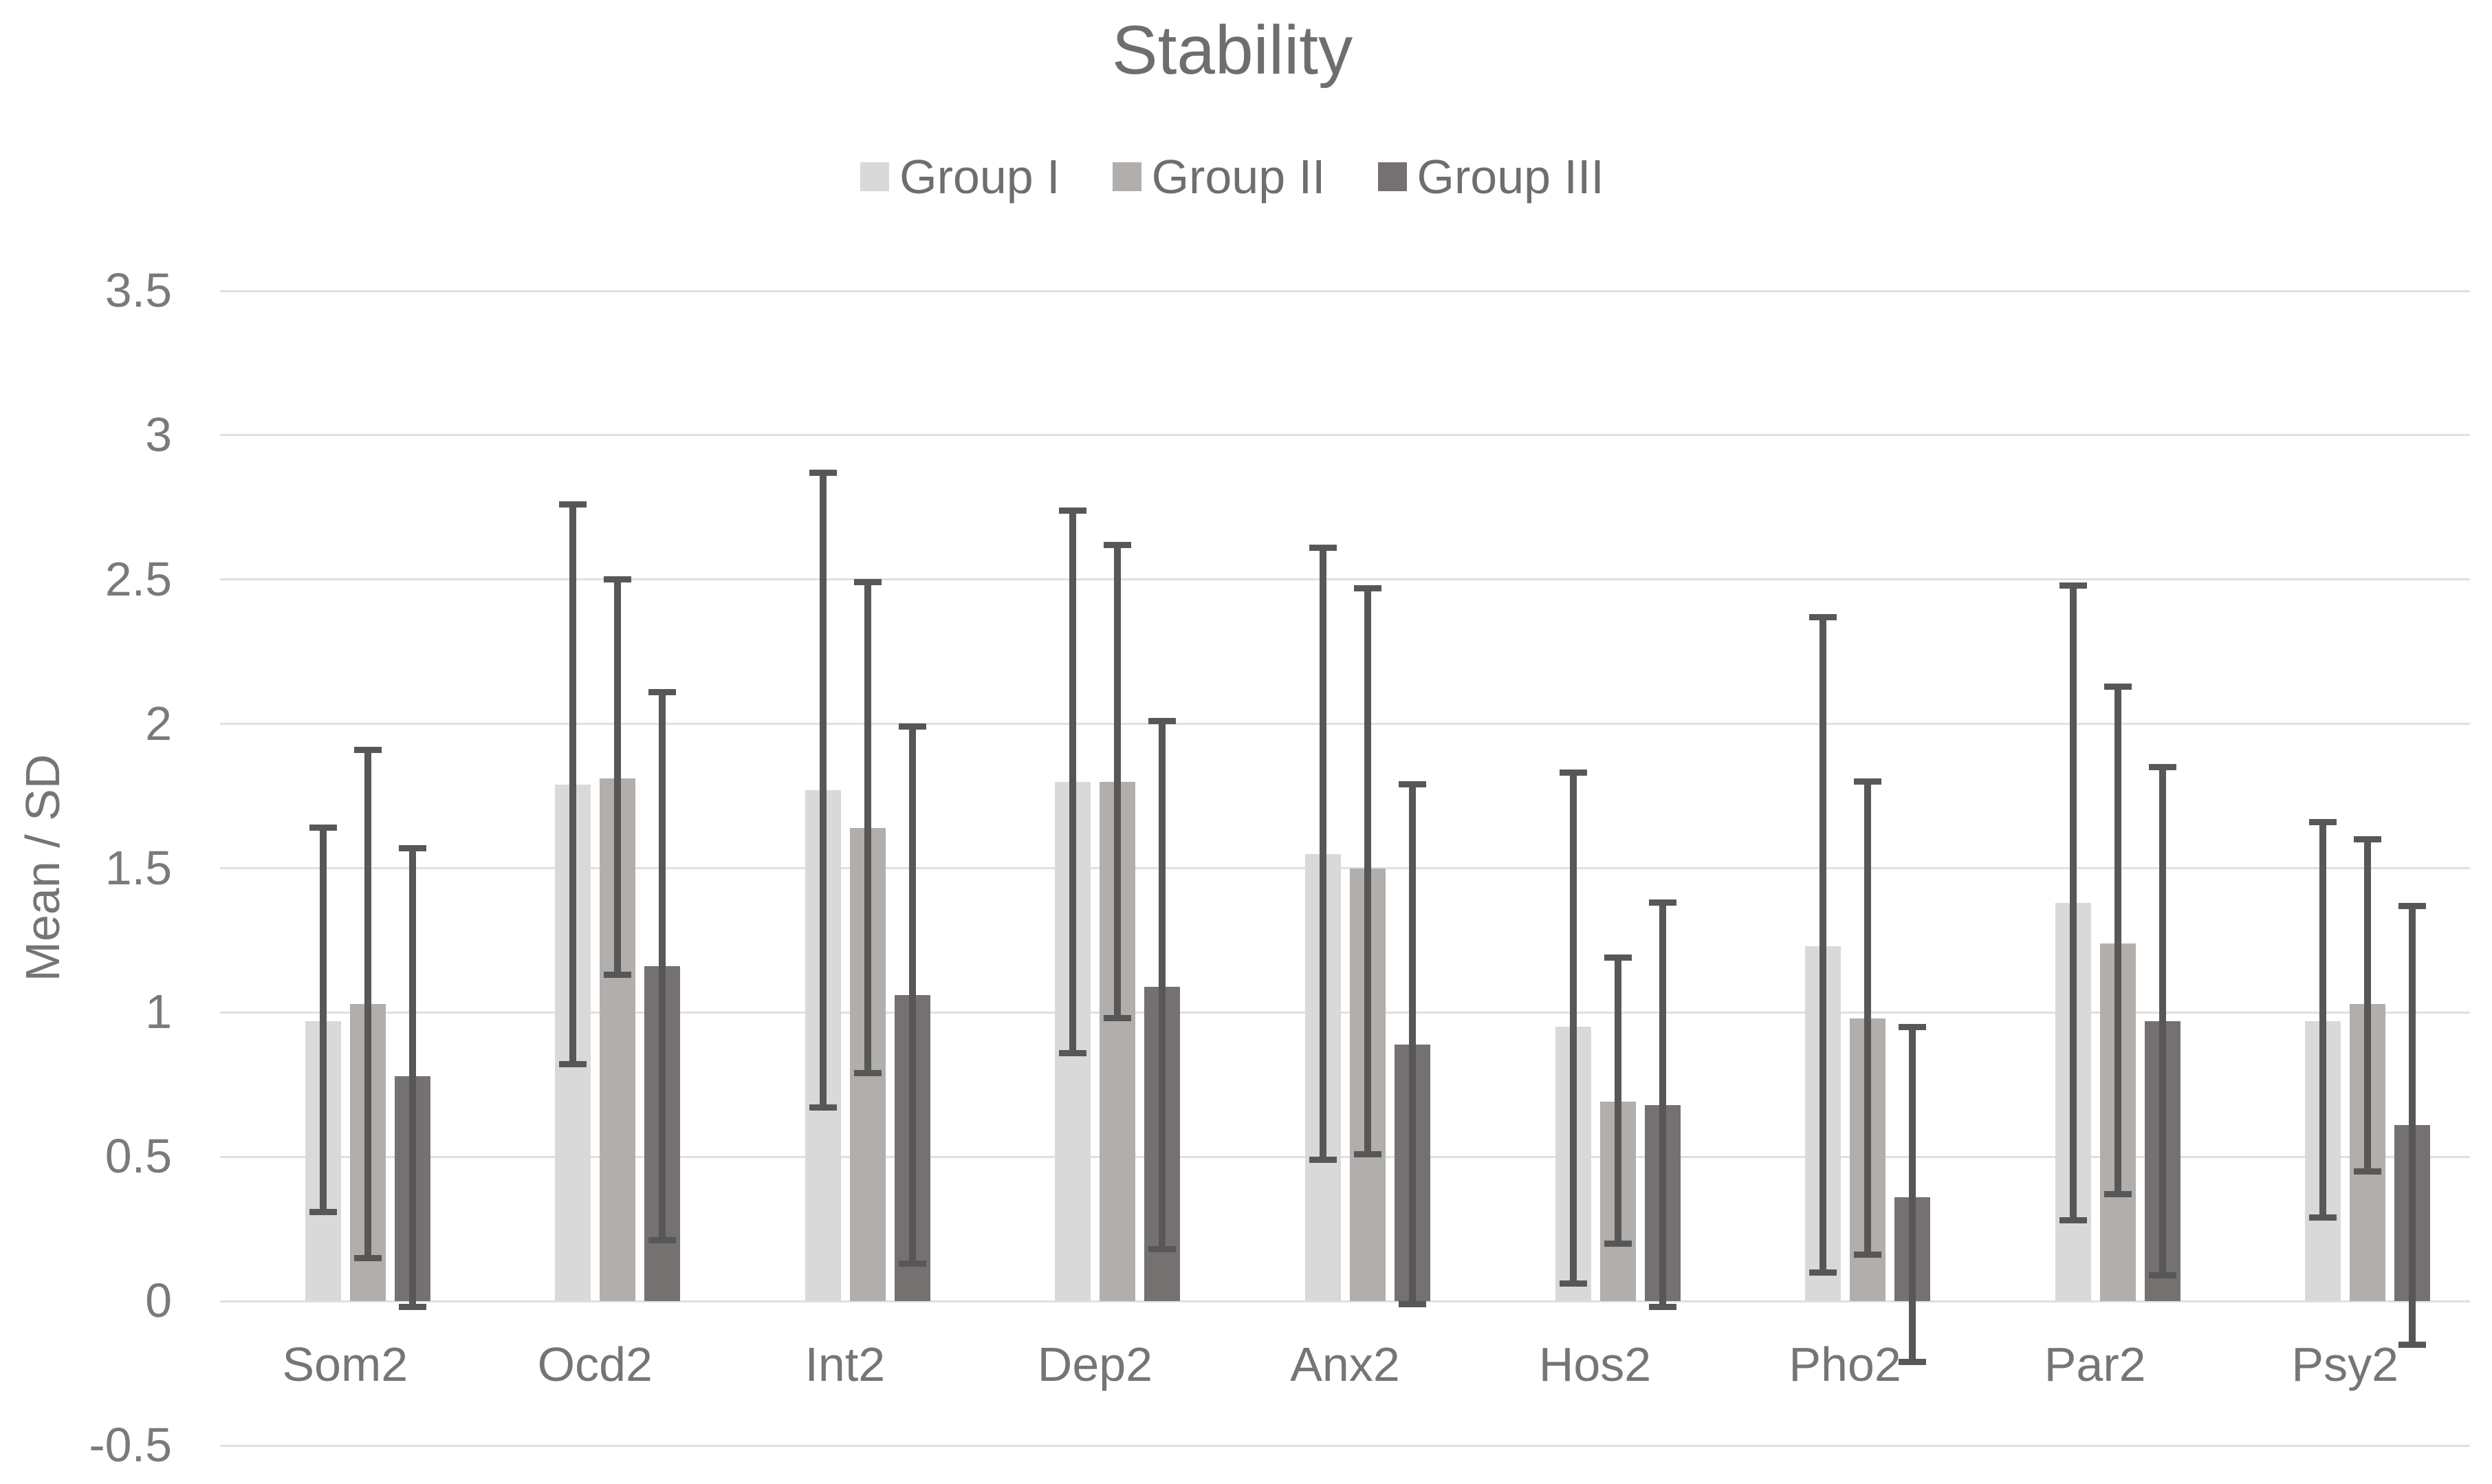  I want to click on y-tick-label: 1, so click(158, 1012).